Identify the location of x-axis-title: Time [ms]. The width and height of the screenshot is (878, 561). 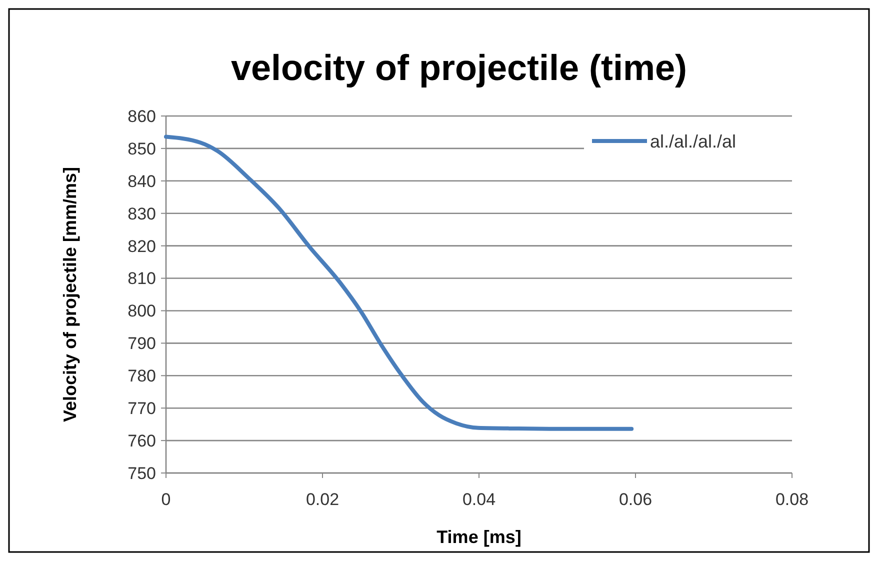
(479, 537).